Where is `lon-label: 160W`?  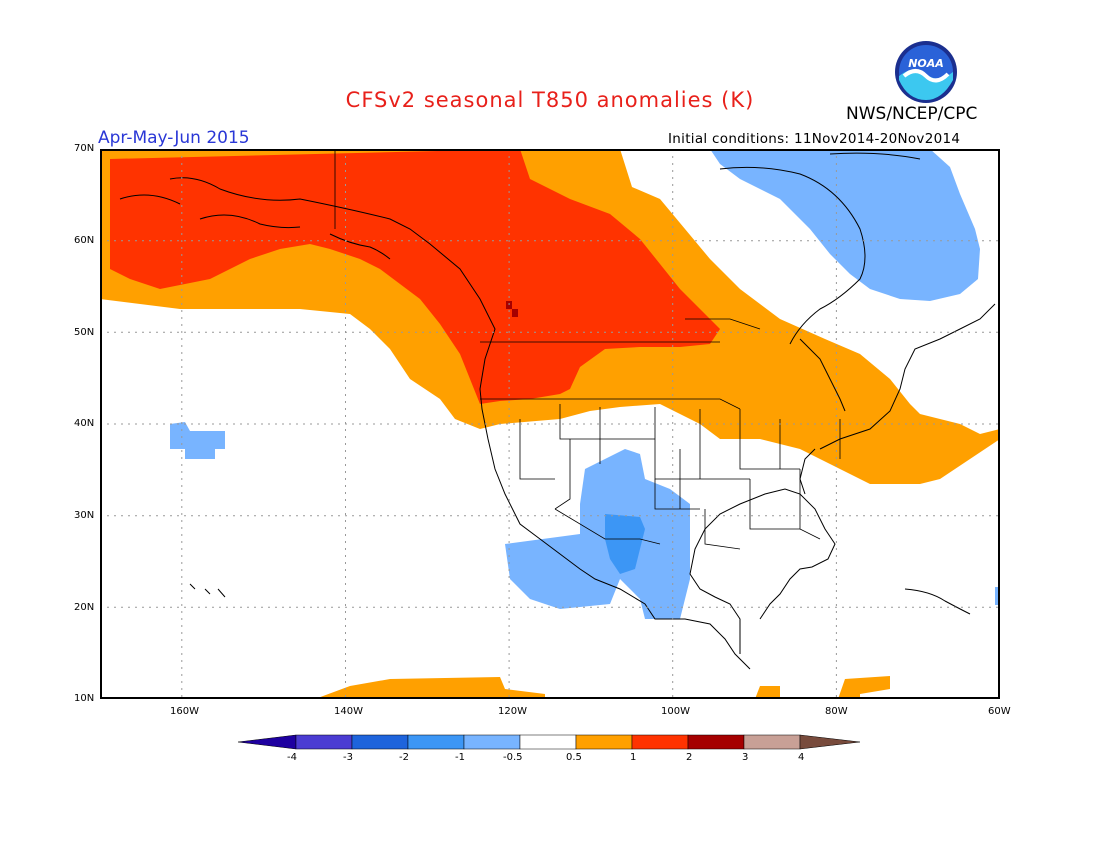
lon-label: 160W is located at coordinates (184, 711).